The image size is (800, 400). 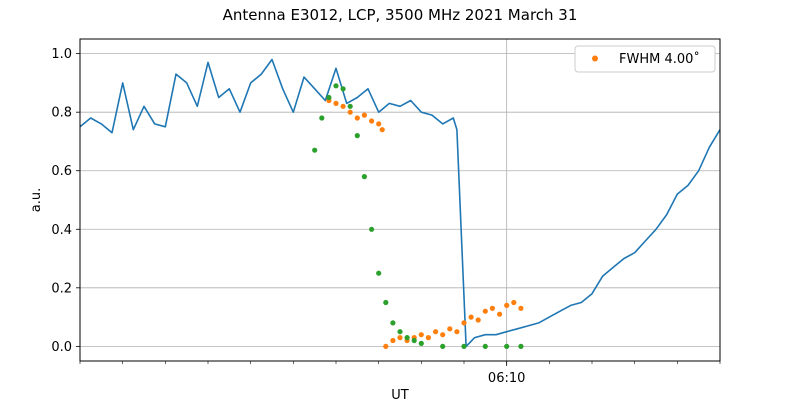 What do you see at coordinates (400, 394) in the screenshot?
I see `x-axis-label: UT` at bounding box center [400, 394].